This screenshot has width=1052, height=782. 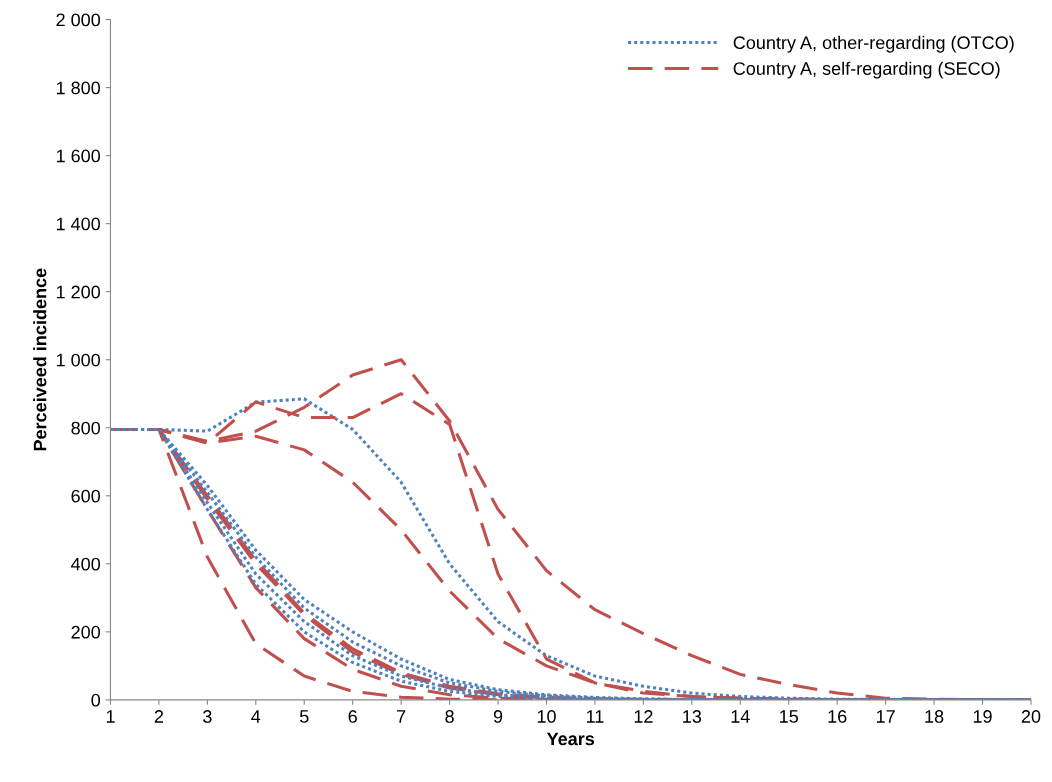 I want to click on x-tick-label: 12, so click(x=643, y=716).